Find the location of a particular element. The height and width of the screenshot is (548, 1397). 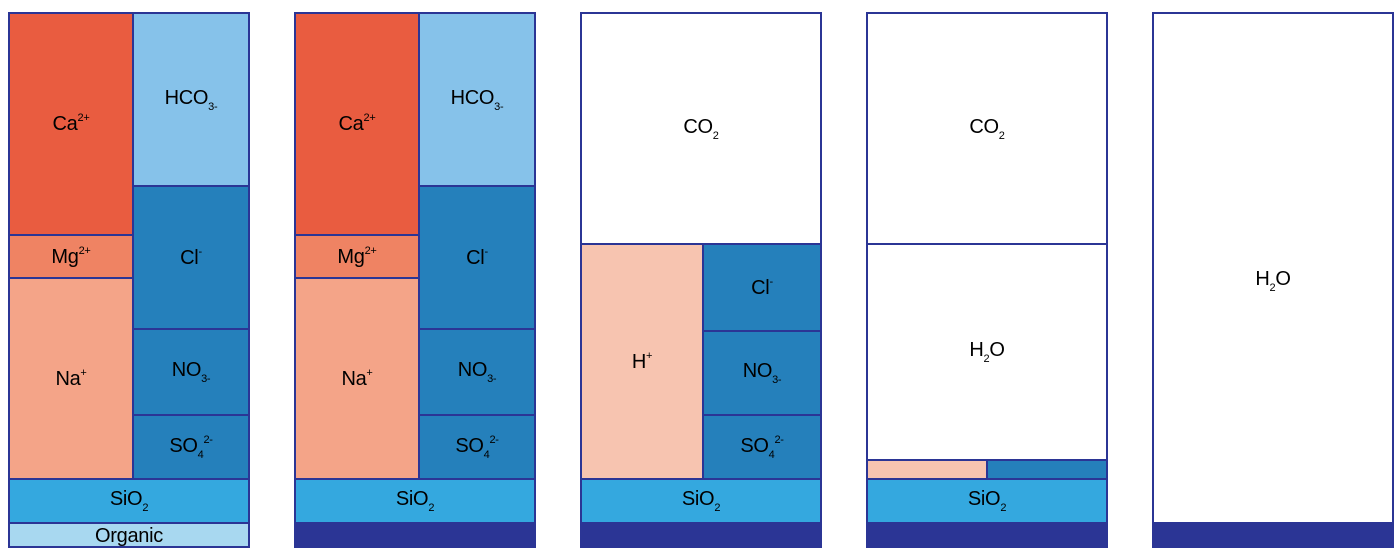

water-block: H2O is located at coordinates (987, 352).